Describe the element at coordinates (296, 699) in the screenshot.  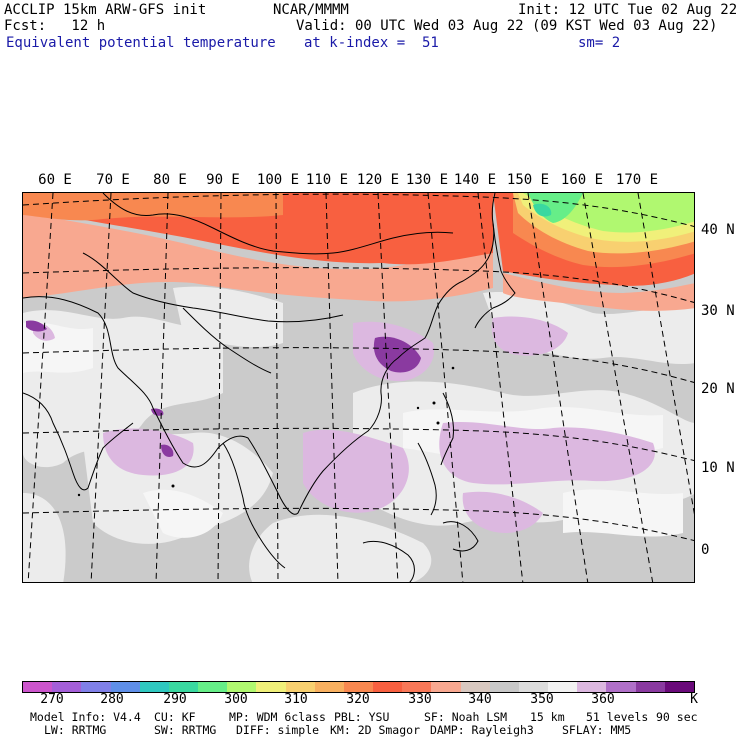
I see `colorbar-label: 310` at that location.